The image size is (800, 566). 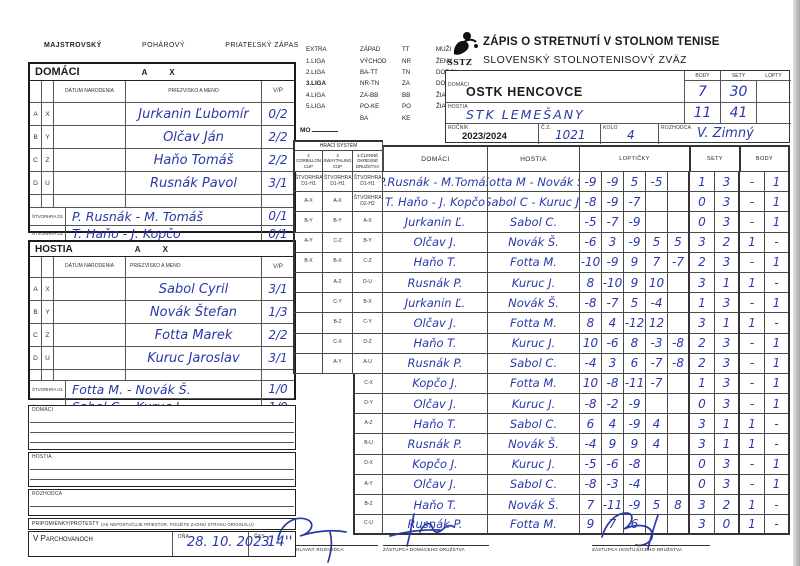 What do you see at coordinates (657, 343) in the screenshot?
I see `ball-score-4: -3` at bounding box center [657, 343].